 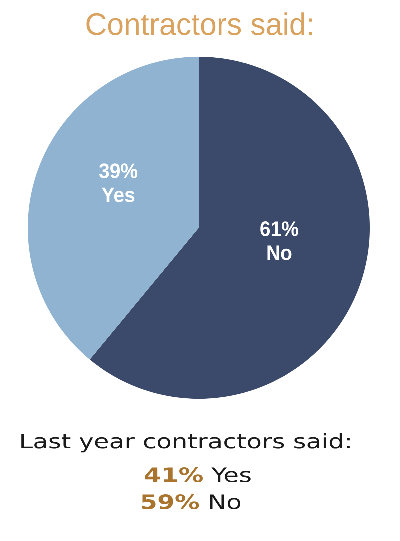 I want to click on data-label: 39%, so click(x=118, y=171).